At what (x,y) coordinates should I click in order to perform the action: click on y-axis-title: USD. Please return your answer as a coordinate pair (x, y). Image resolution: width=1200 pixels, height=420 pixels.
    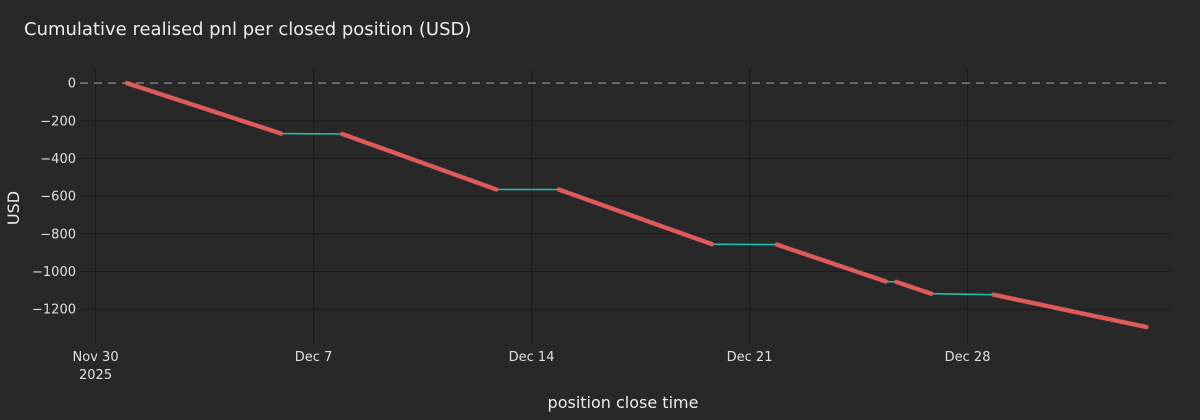
    Looking at the image, I should click on (13, 208).